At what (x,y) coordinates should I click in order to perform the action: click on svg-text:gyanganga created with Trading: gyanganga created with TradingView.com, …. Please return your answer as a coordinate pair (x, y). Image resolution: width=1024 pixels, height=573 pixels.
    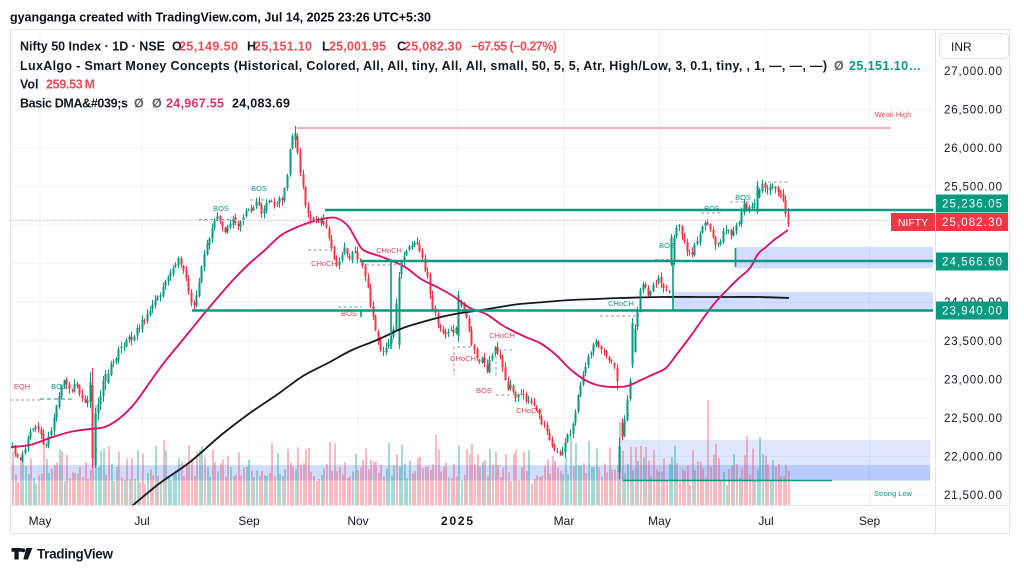
    Looking at the image, I should click on (220, 18).